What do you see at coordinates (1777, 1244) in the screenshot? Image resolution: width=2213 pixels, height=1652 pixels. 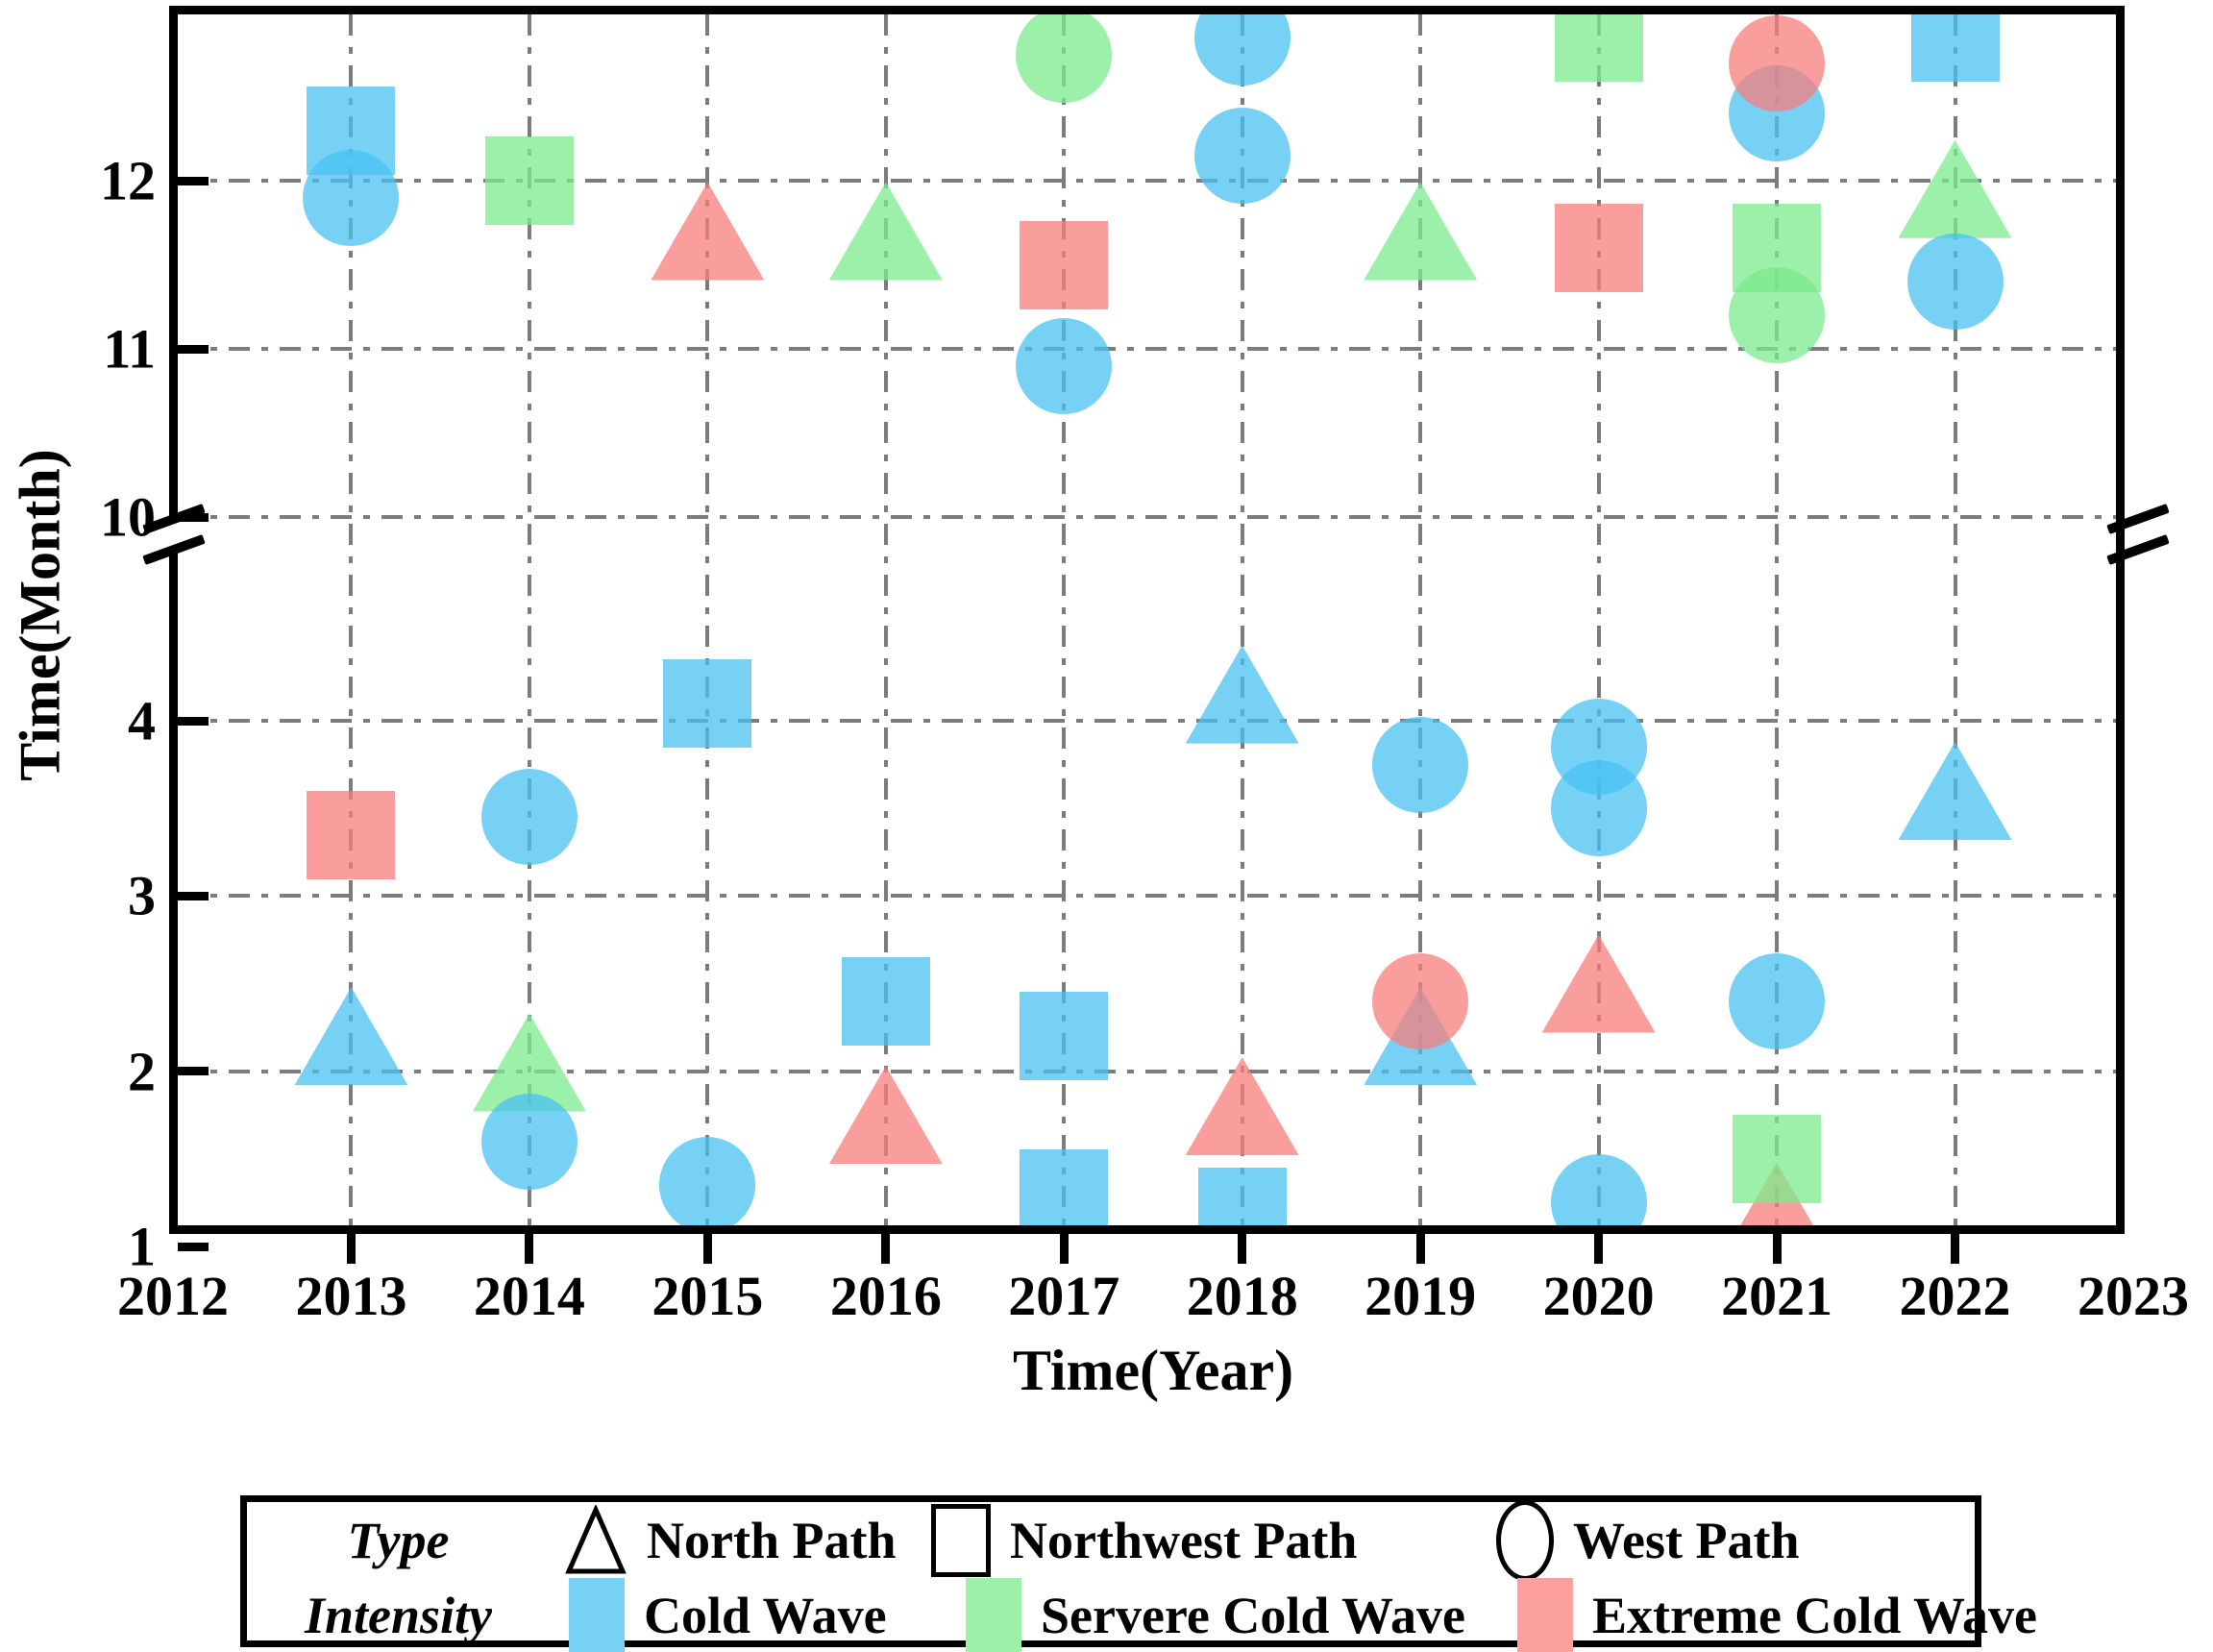 I see `x-tick-2021` at bounding box center [1777, 1244].